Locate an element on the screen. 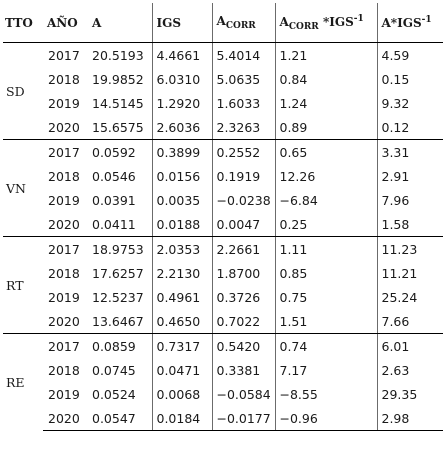 The image size is (446, 451). cell-tto: SD is located at coordinates (23, 91).